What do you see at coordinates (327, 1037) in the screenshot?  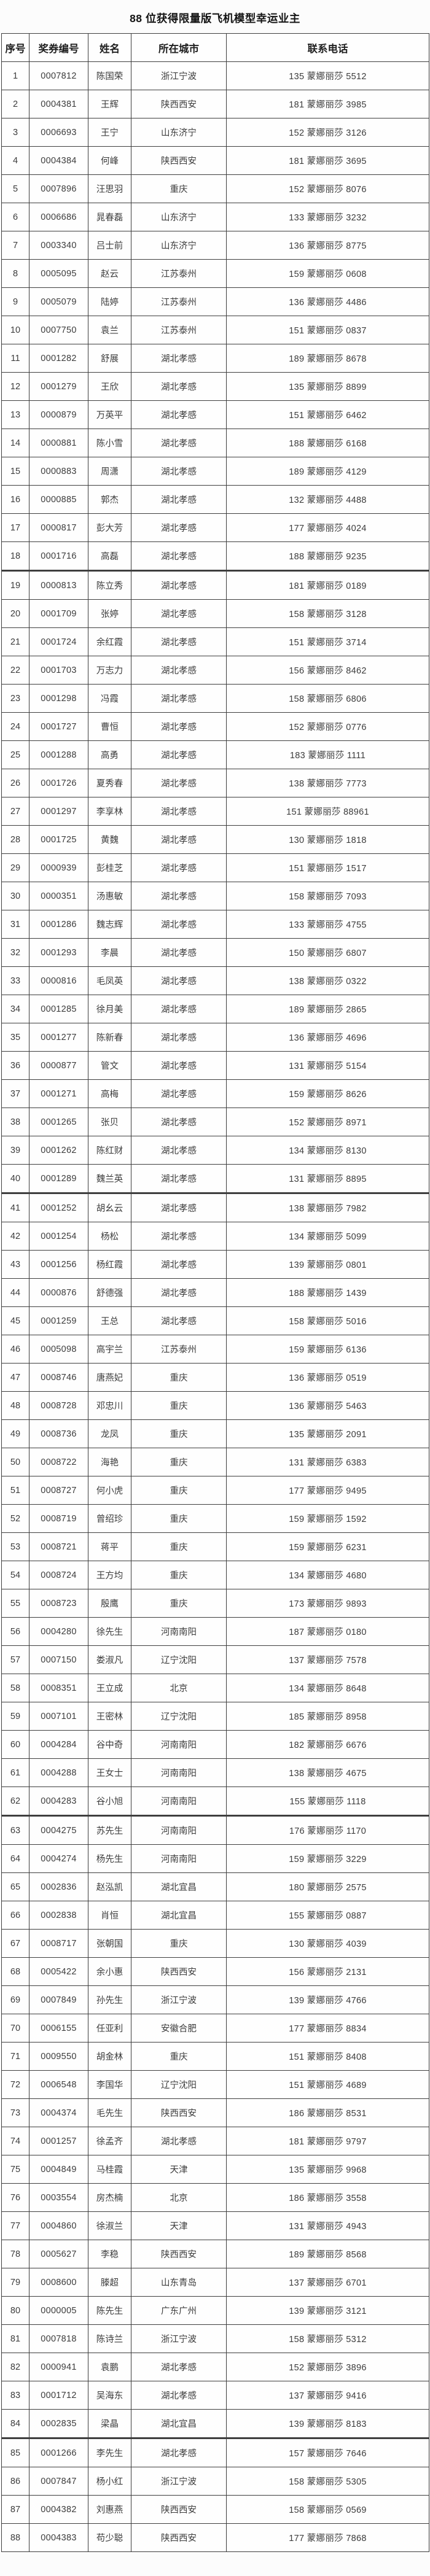 I see `cell-phone: 136 蒙娜丽莎 4696` at bounding box center [327, 1037].